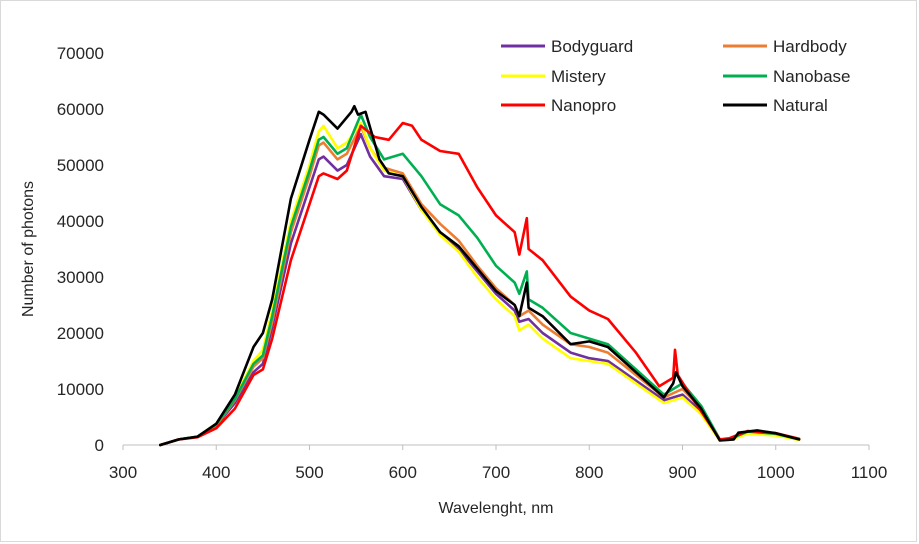  I want to click on y-axis-title: Number of photons, so click(28, 249).